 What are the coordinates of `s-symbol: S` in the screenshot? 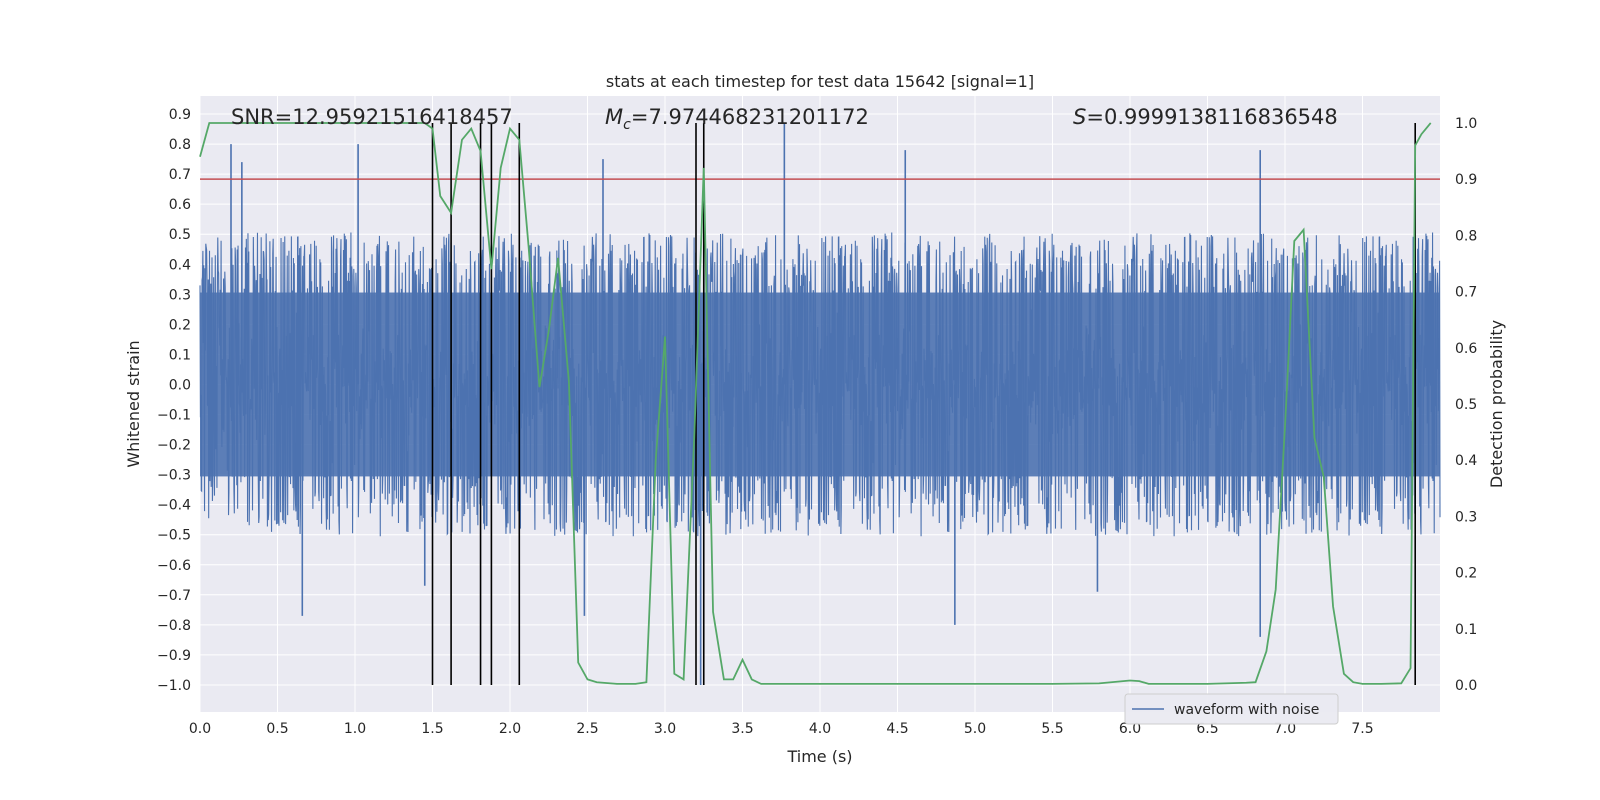 It's located at (1079, 117).